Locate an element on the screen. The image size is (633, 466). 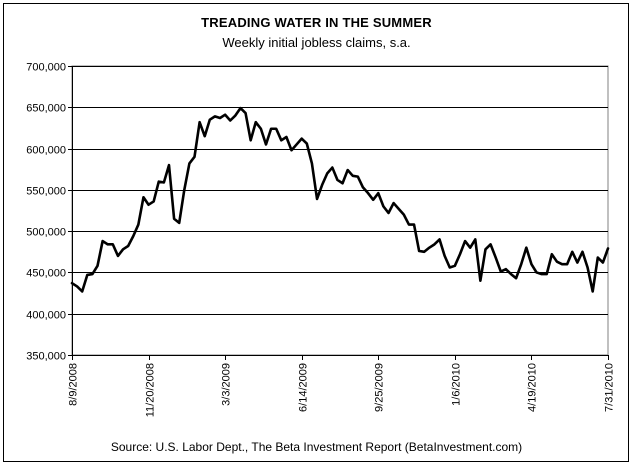
y-tick-label: 350,000 is located at coordinates (46, 357).